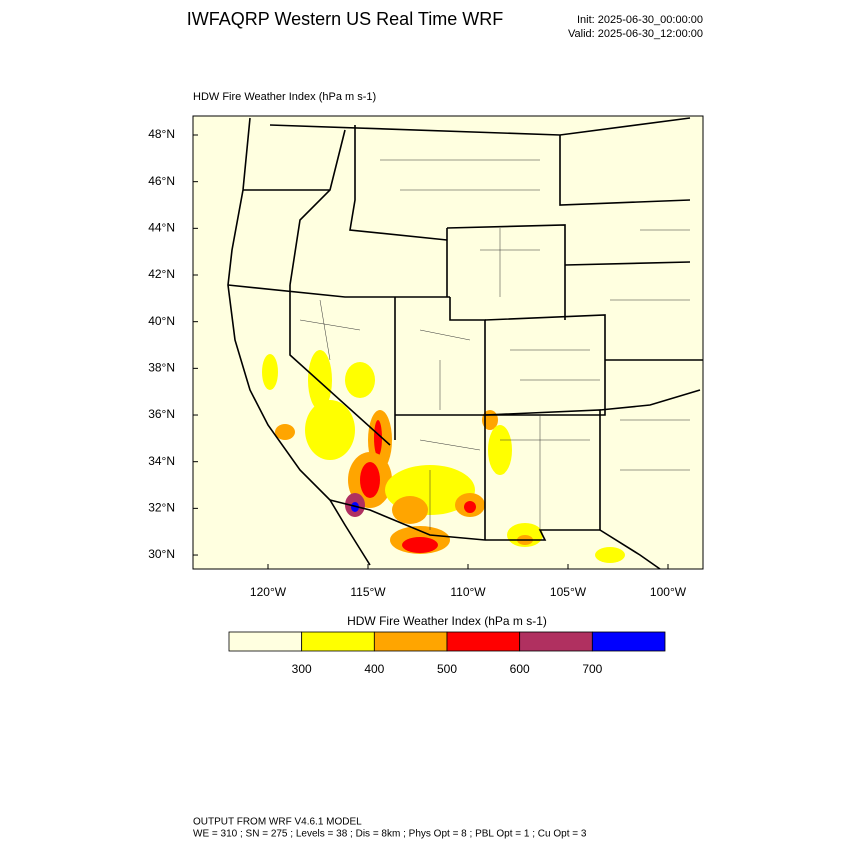  I want to click on colorbar-title: HDW Fire Weather Index (hPa m s-1), so click(447, 621).